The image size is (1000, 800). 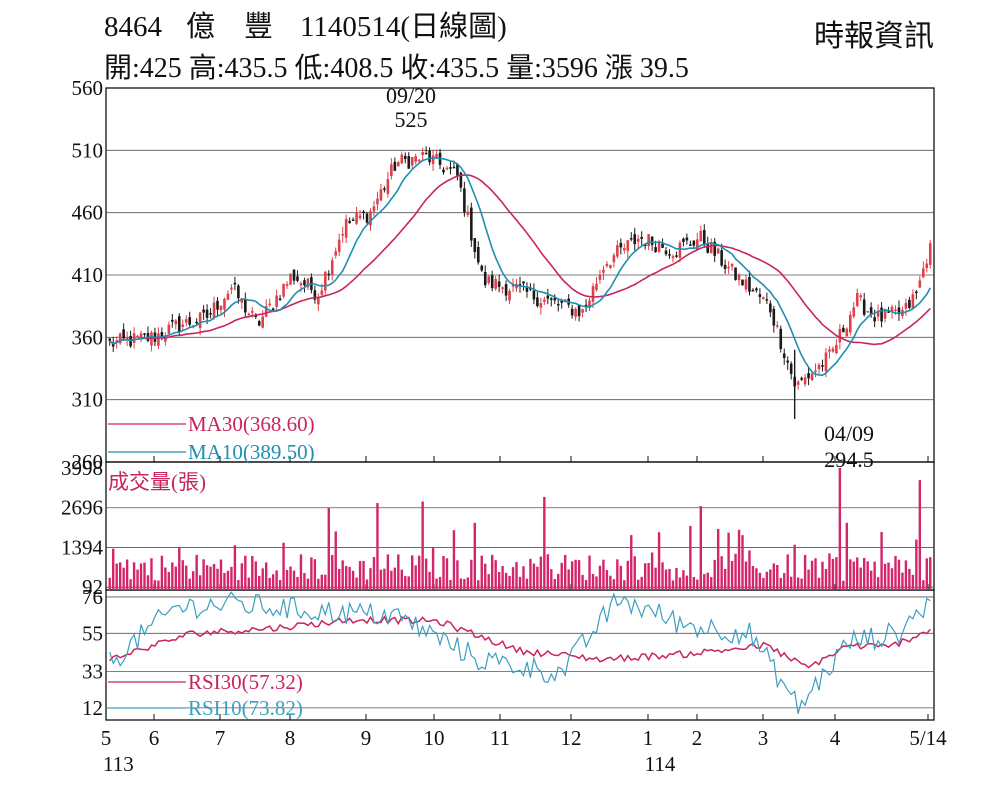 I want to click on chart-date-title: 1140514(日線圖), so click(x=403, y=26).